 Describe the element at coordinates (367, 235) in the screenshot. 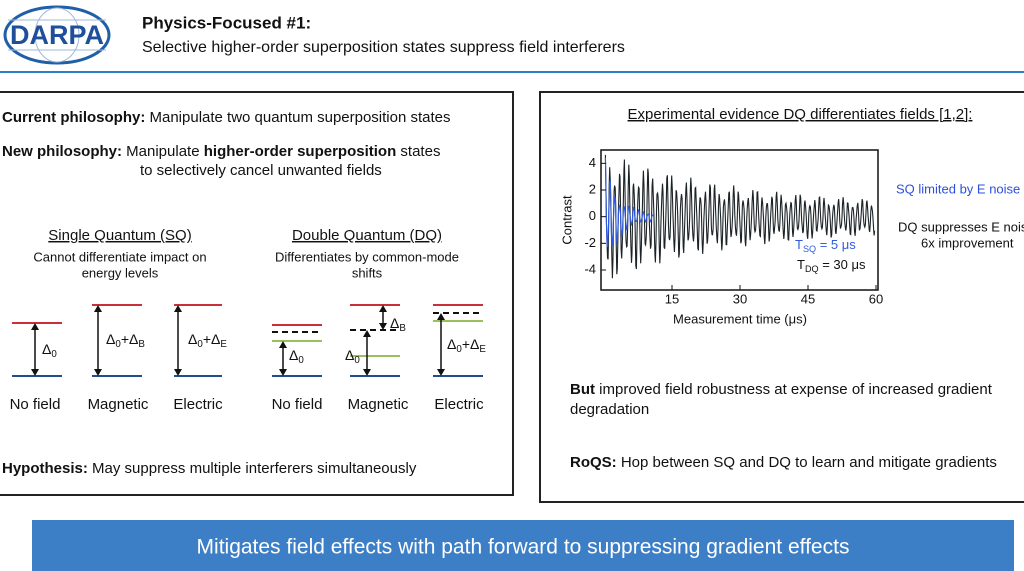

I see `dq-title: Double Quantum (DQ)` at that location.